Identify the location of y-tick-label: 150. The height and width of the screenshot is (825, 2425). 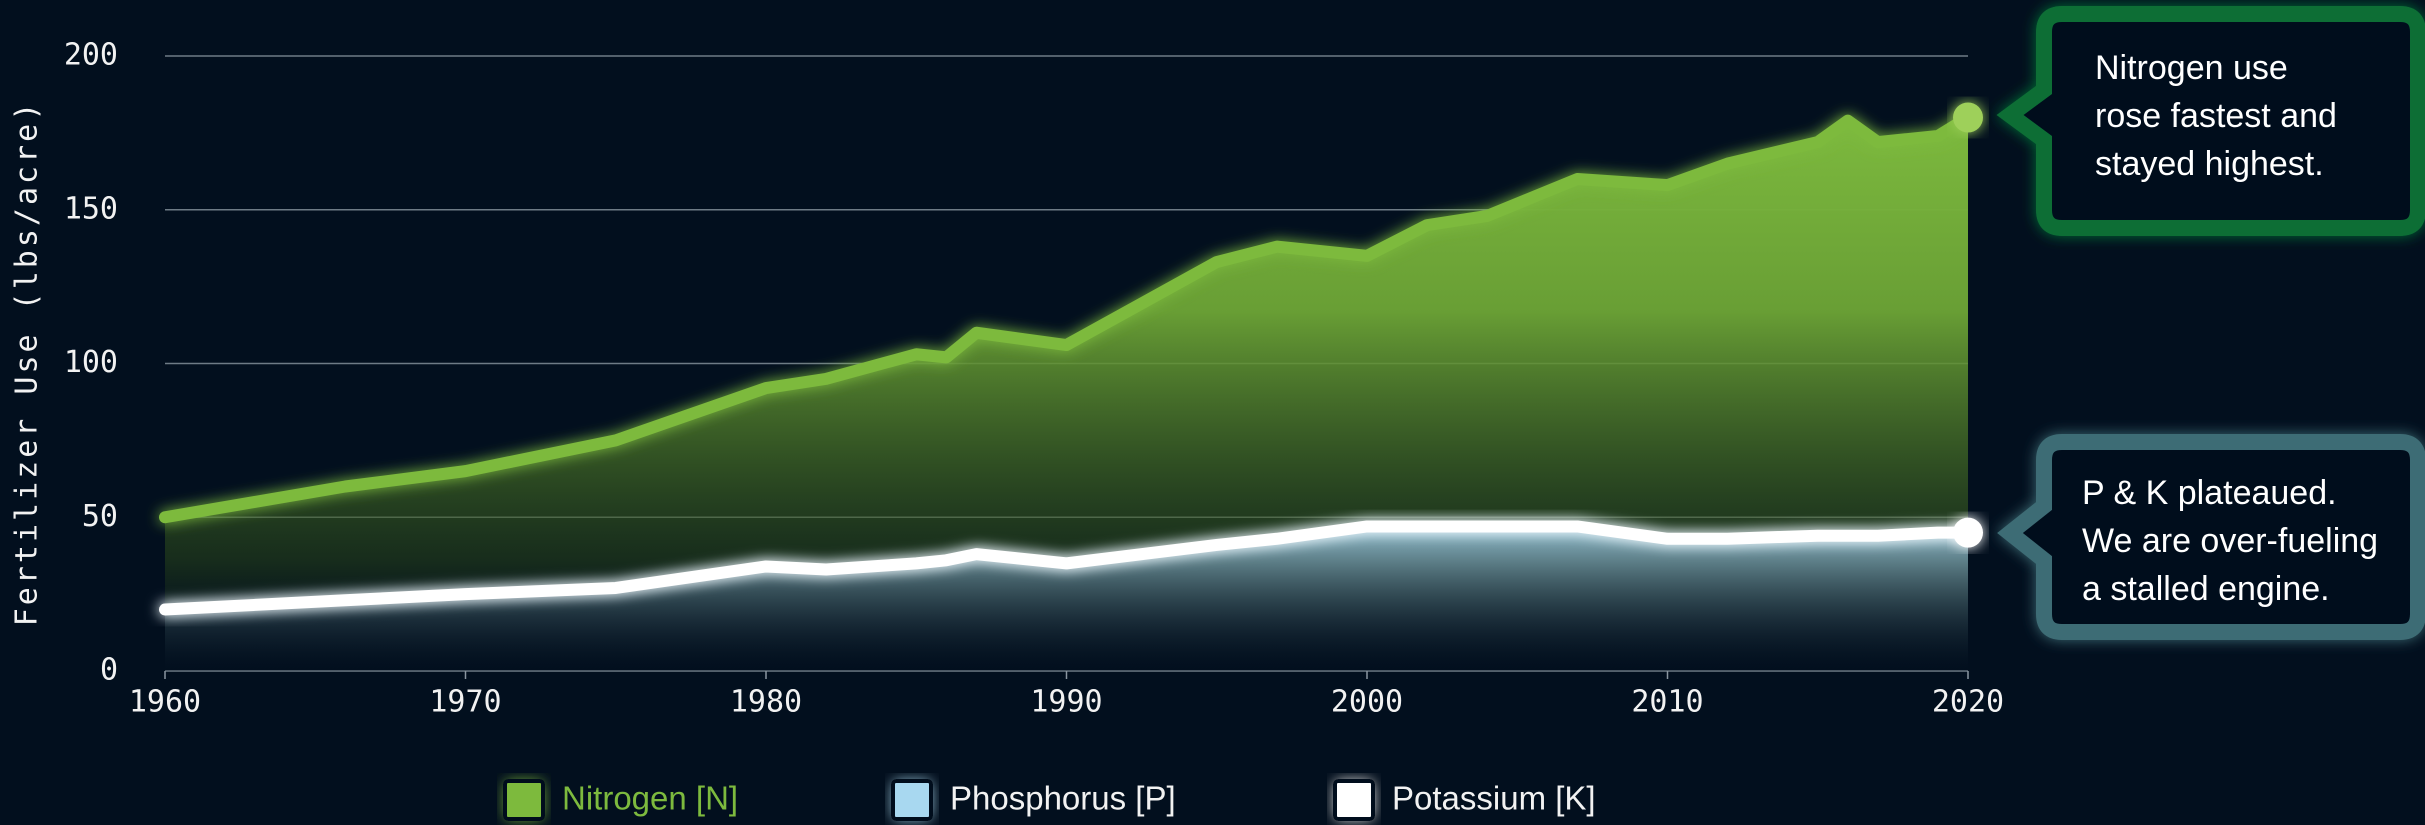
(91, 208).